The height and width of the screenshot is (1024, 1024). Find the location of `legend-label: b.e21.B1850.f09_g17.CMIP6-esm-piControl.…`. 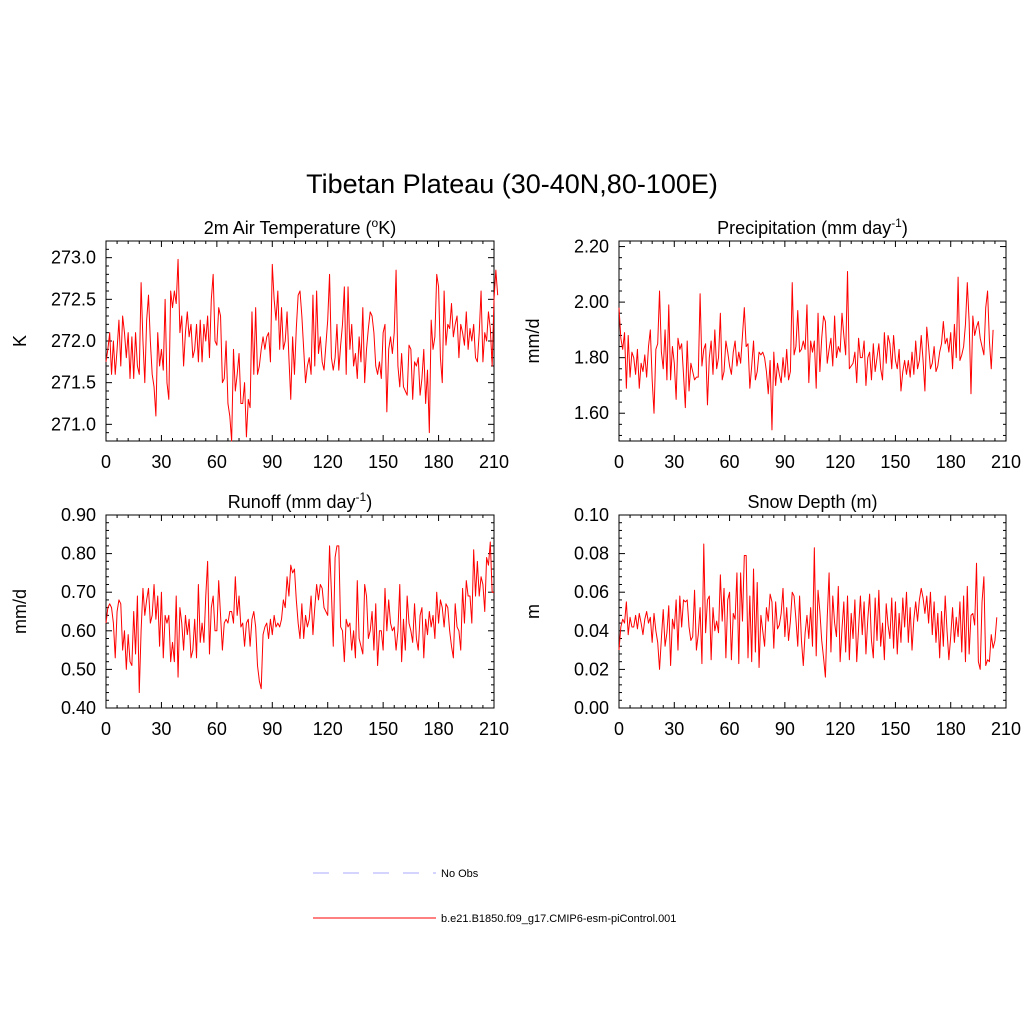

legend-label: b.e21.B1850.f09_g17.CMIP6-esm-piControl.… is located at coordinates (558, 919).